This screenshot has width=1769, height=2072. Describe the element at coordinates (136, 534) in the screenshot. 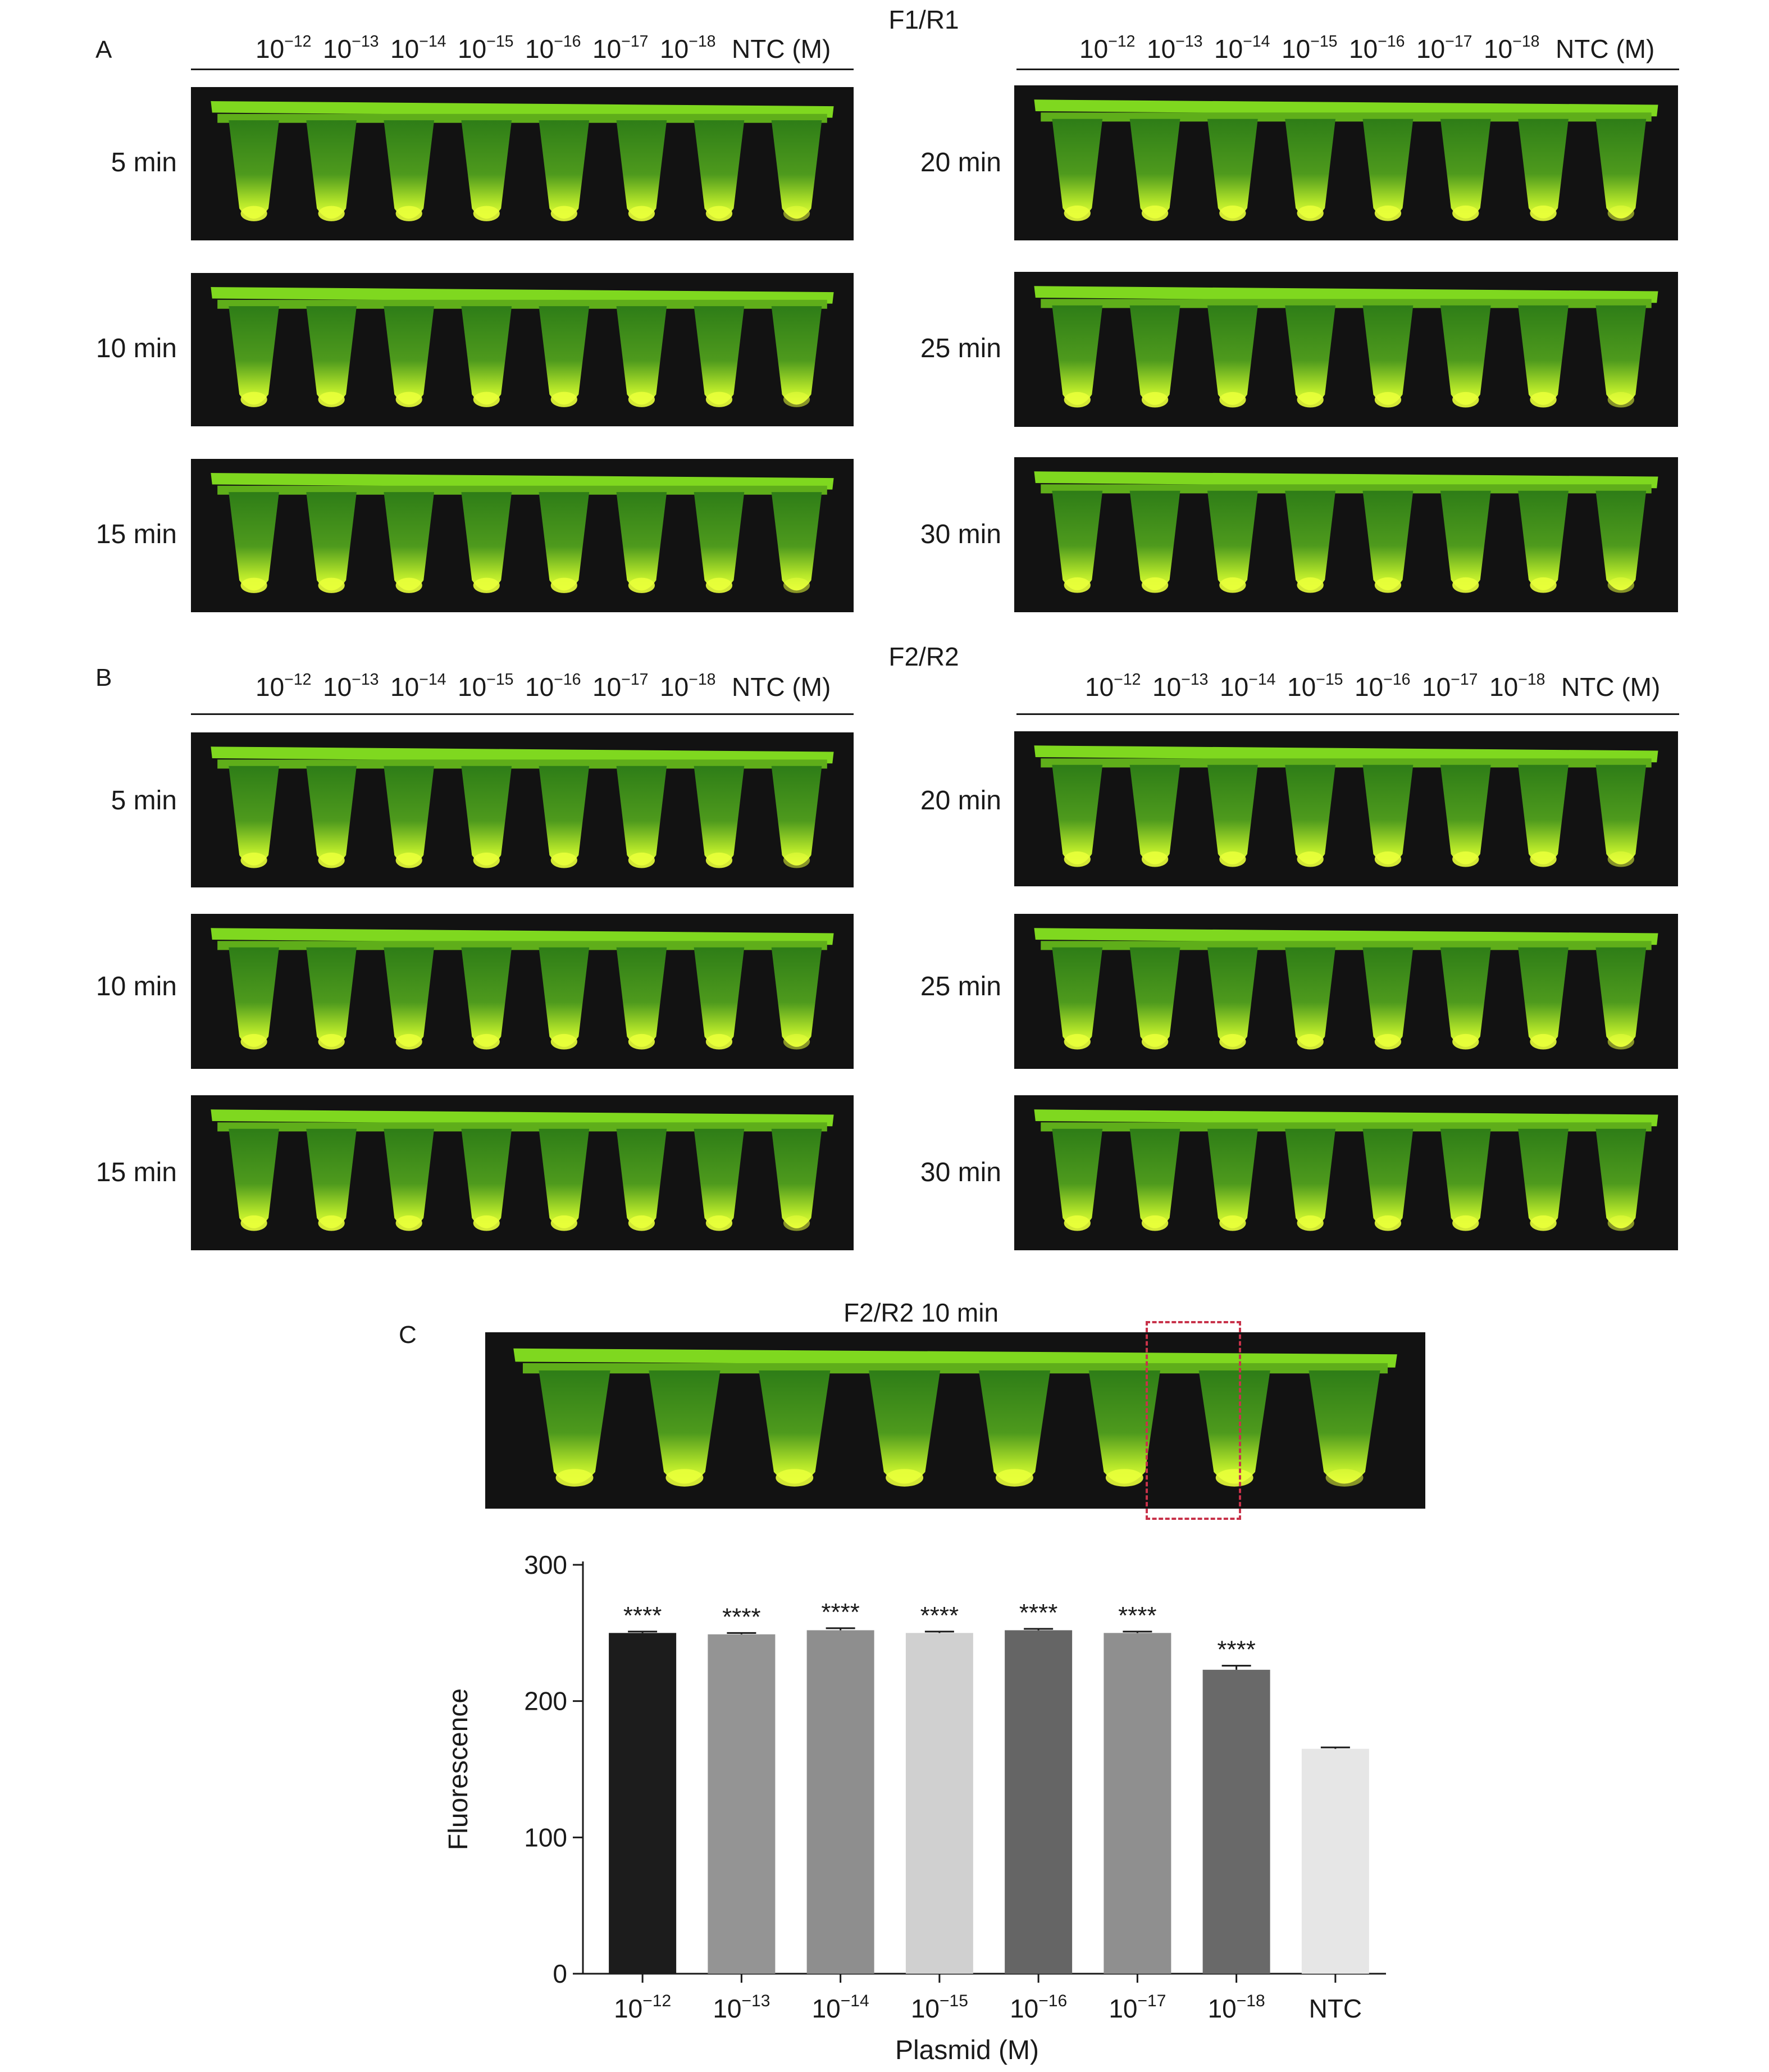

I see `time-label: 15 min` at that location.